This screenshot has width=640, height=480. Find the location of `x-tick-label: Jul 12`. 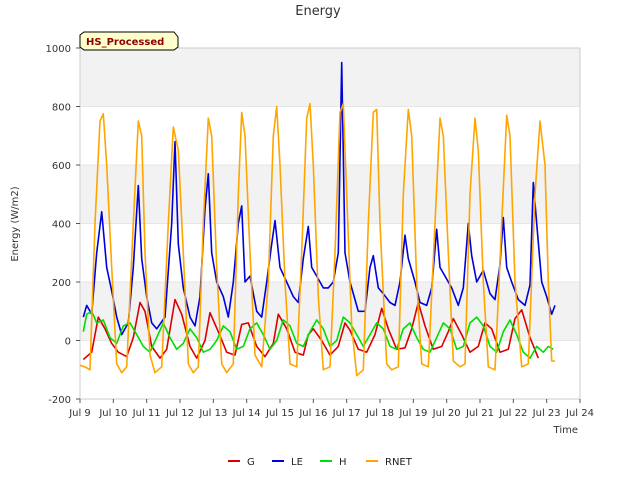

x-tick-label: Jul 12 is located at coordinates (179, 413).